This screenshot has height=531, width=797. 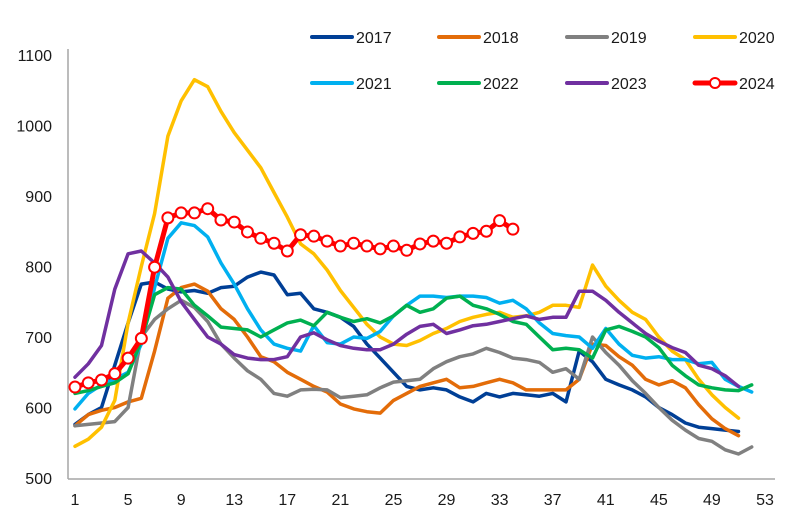 I want to click on x-tick-label: 33, so click(x=500, y=500).